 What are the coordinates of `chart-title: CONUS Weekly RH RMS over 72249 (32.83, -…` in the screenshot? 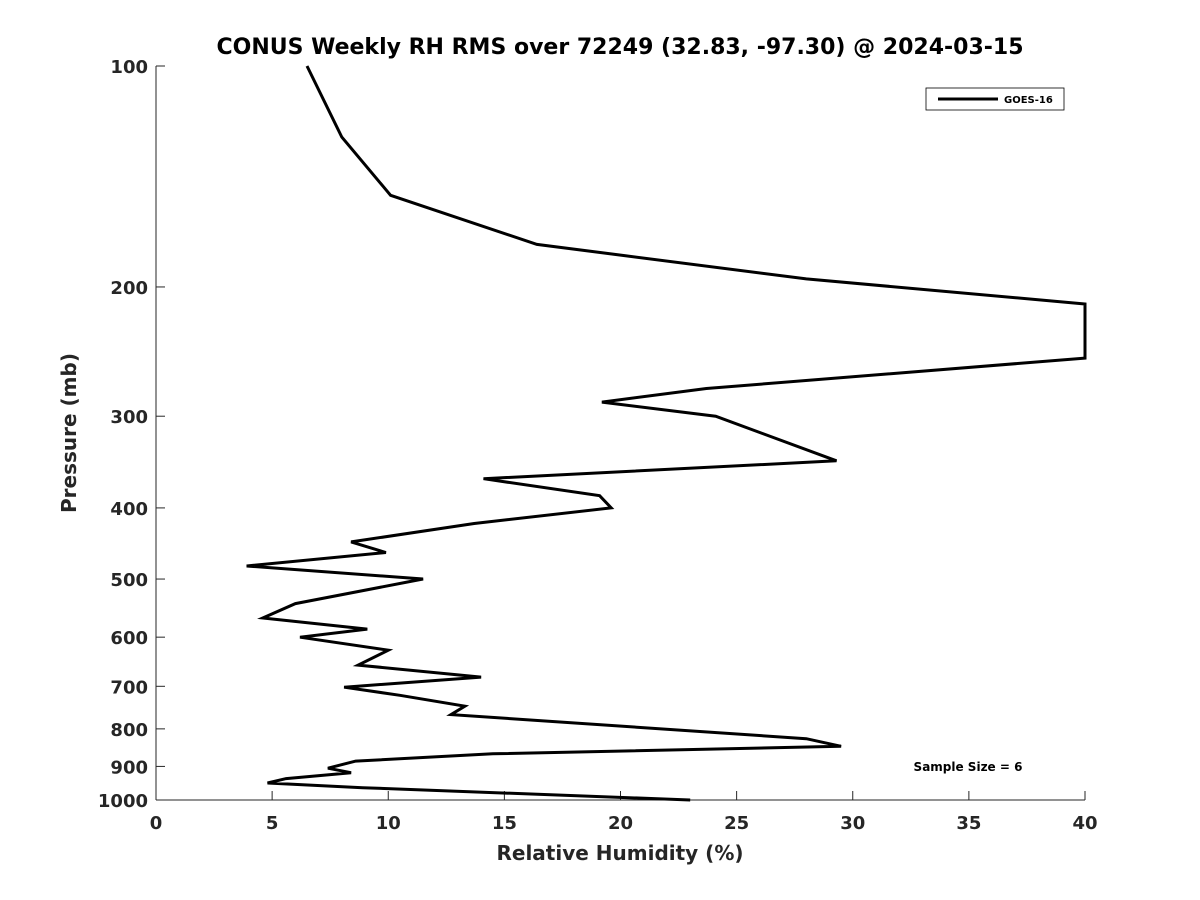 It's located at (619, 47).